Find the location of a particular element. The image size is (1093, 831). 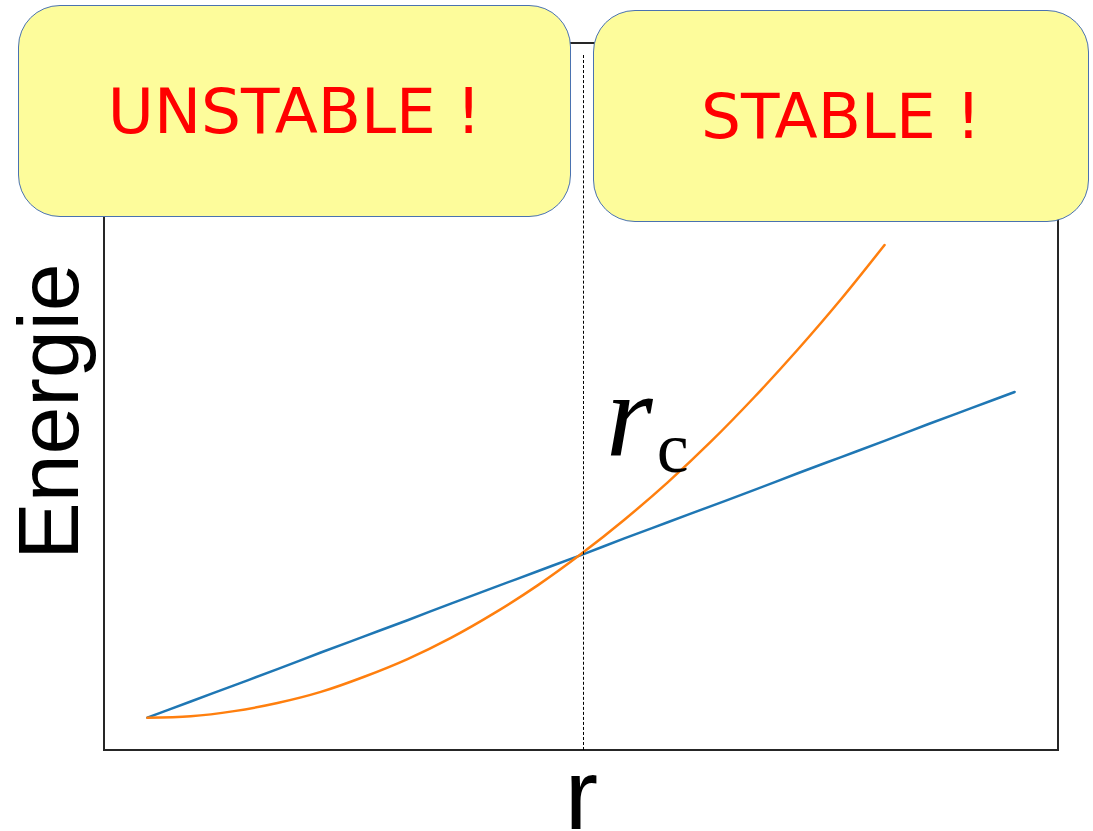

x-axis-title: r is located at coordinates (581, 784).